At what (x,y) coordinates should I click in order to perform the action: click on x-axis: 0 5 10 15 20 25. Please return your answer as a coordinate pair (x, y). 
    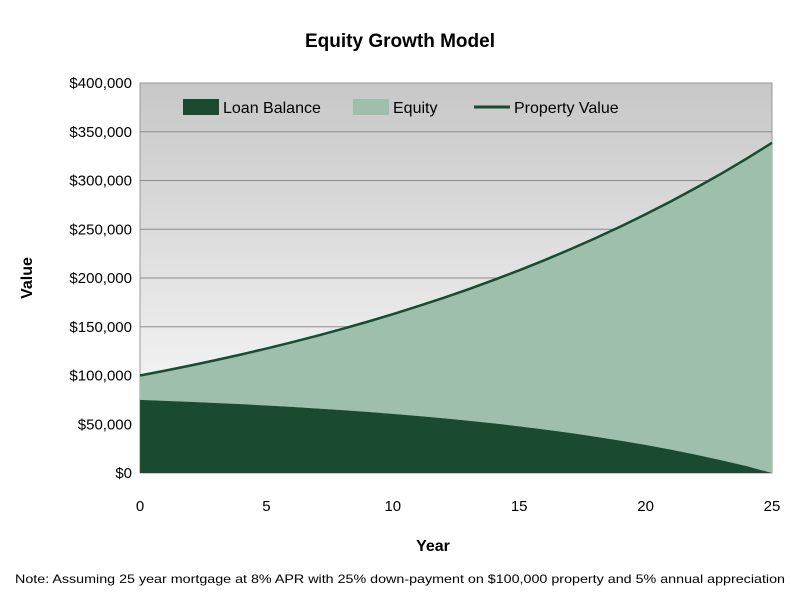
    Looking at the image, I should click on (458, 506).